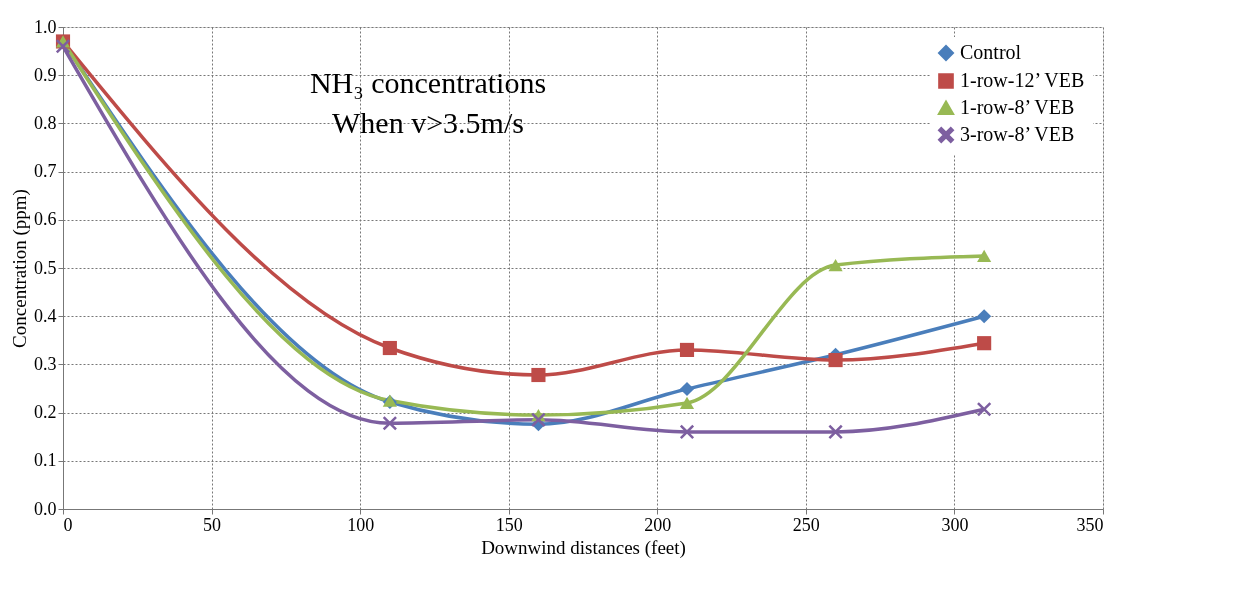 The image size is (1240, 598). I want to click on y-tick-label: 0.9, so click(45, 74).